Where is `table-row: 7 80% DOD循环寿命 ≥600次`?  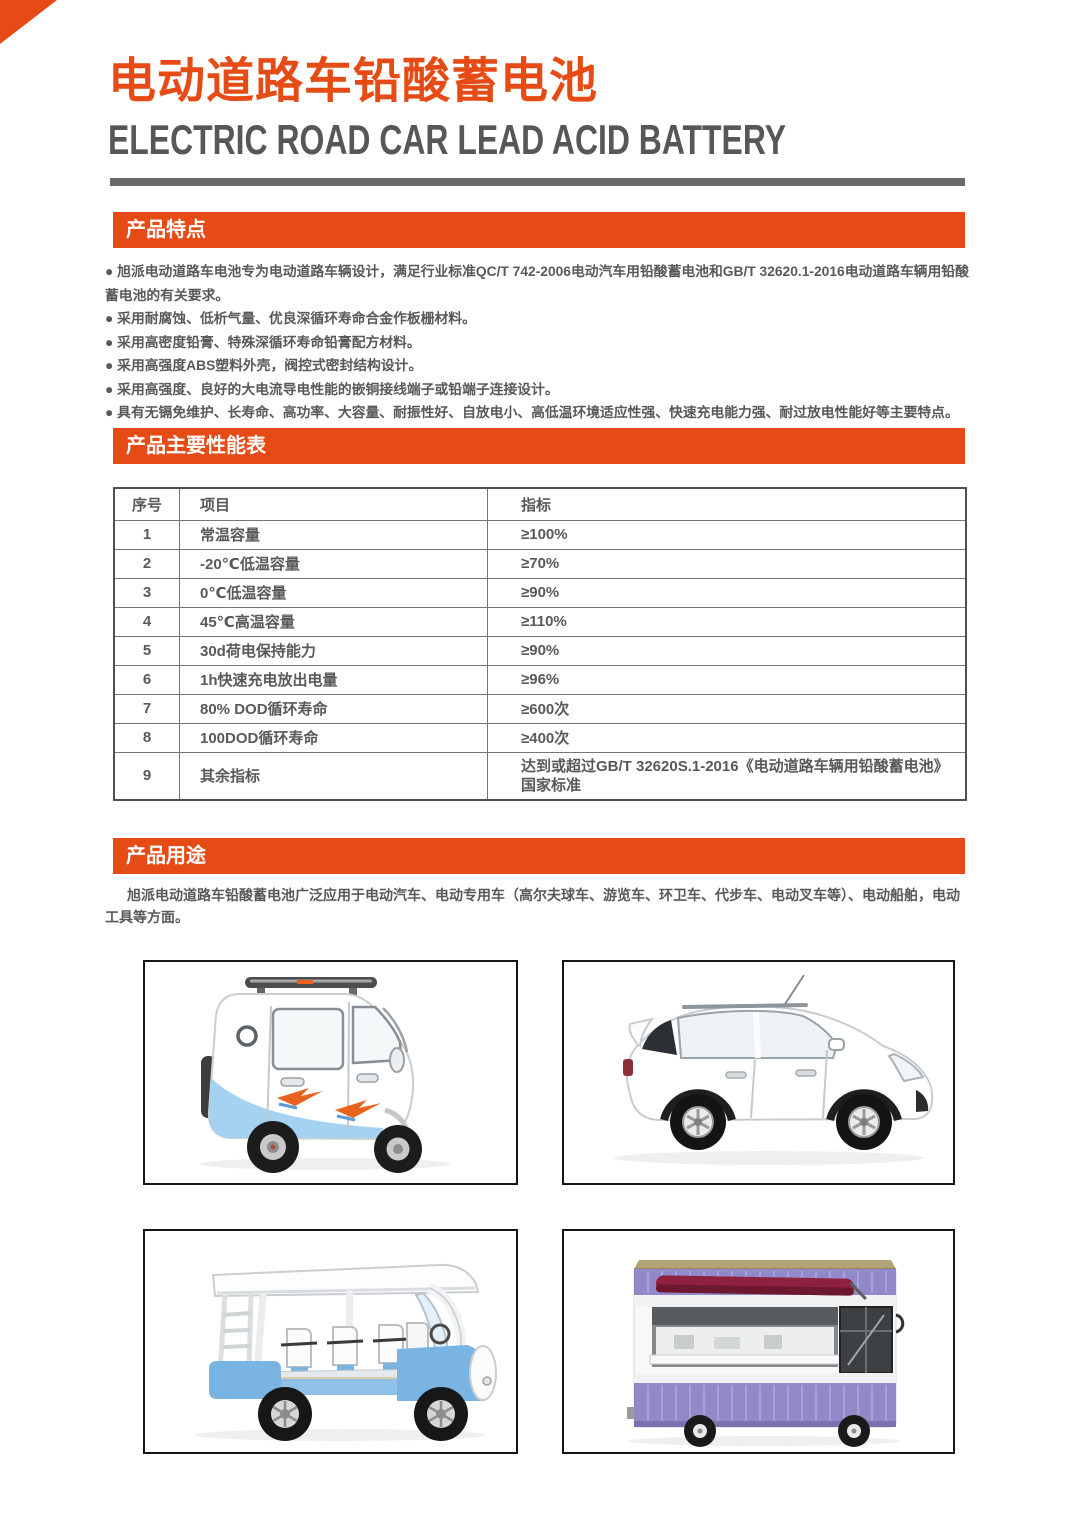 table-row: 7 80% DOD循环寿命 ≥600次 is located at coordinates (540, 708).